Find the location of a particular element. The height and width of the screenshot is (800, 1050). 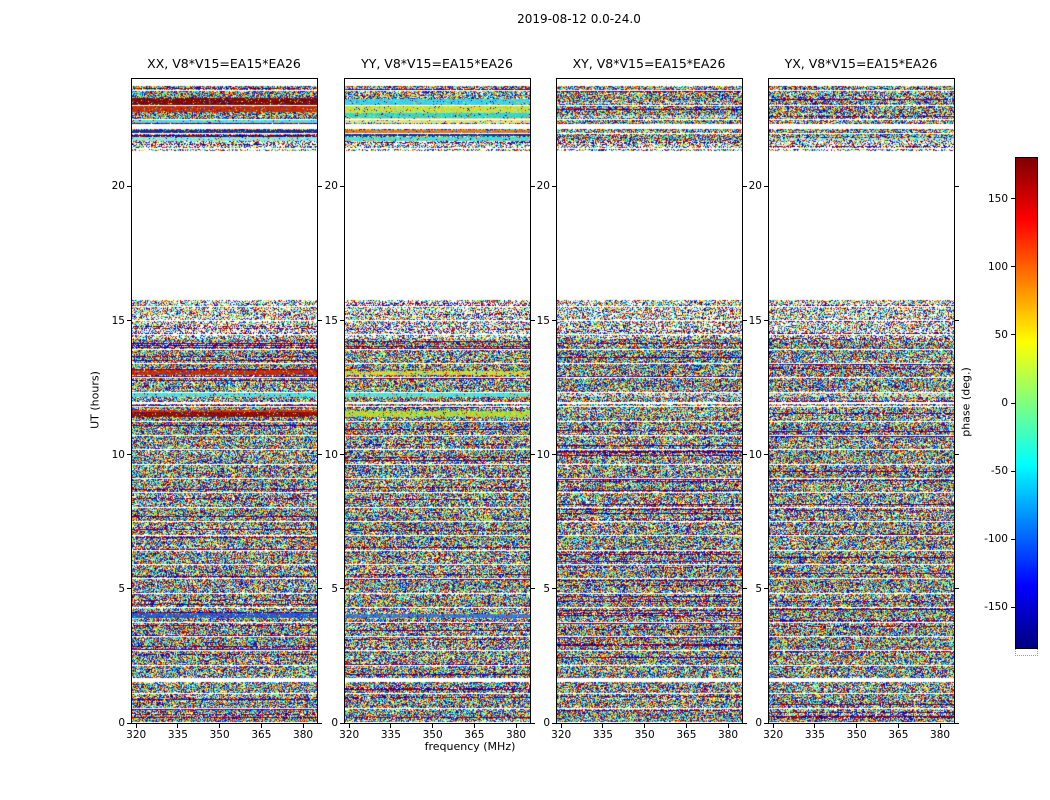

colorbar-extension is located at coordinates (1026, 652).